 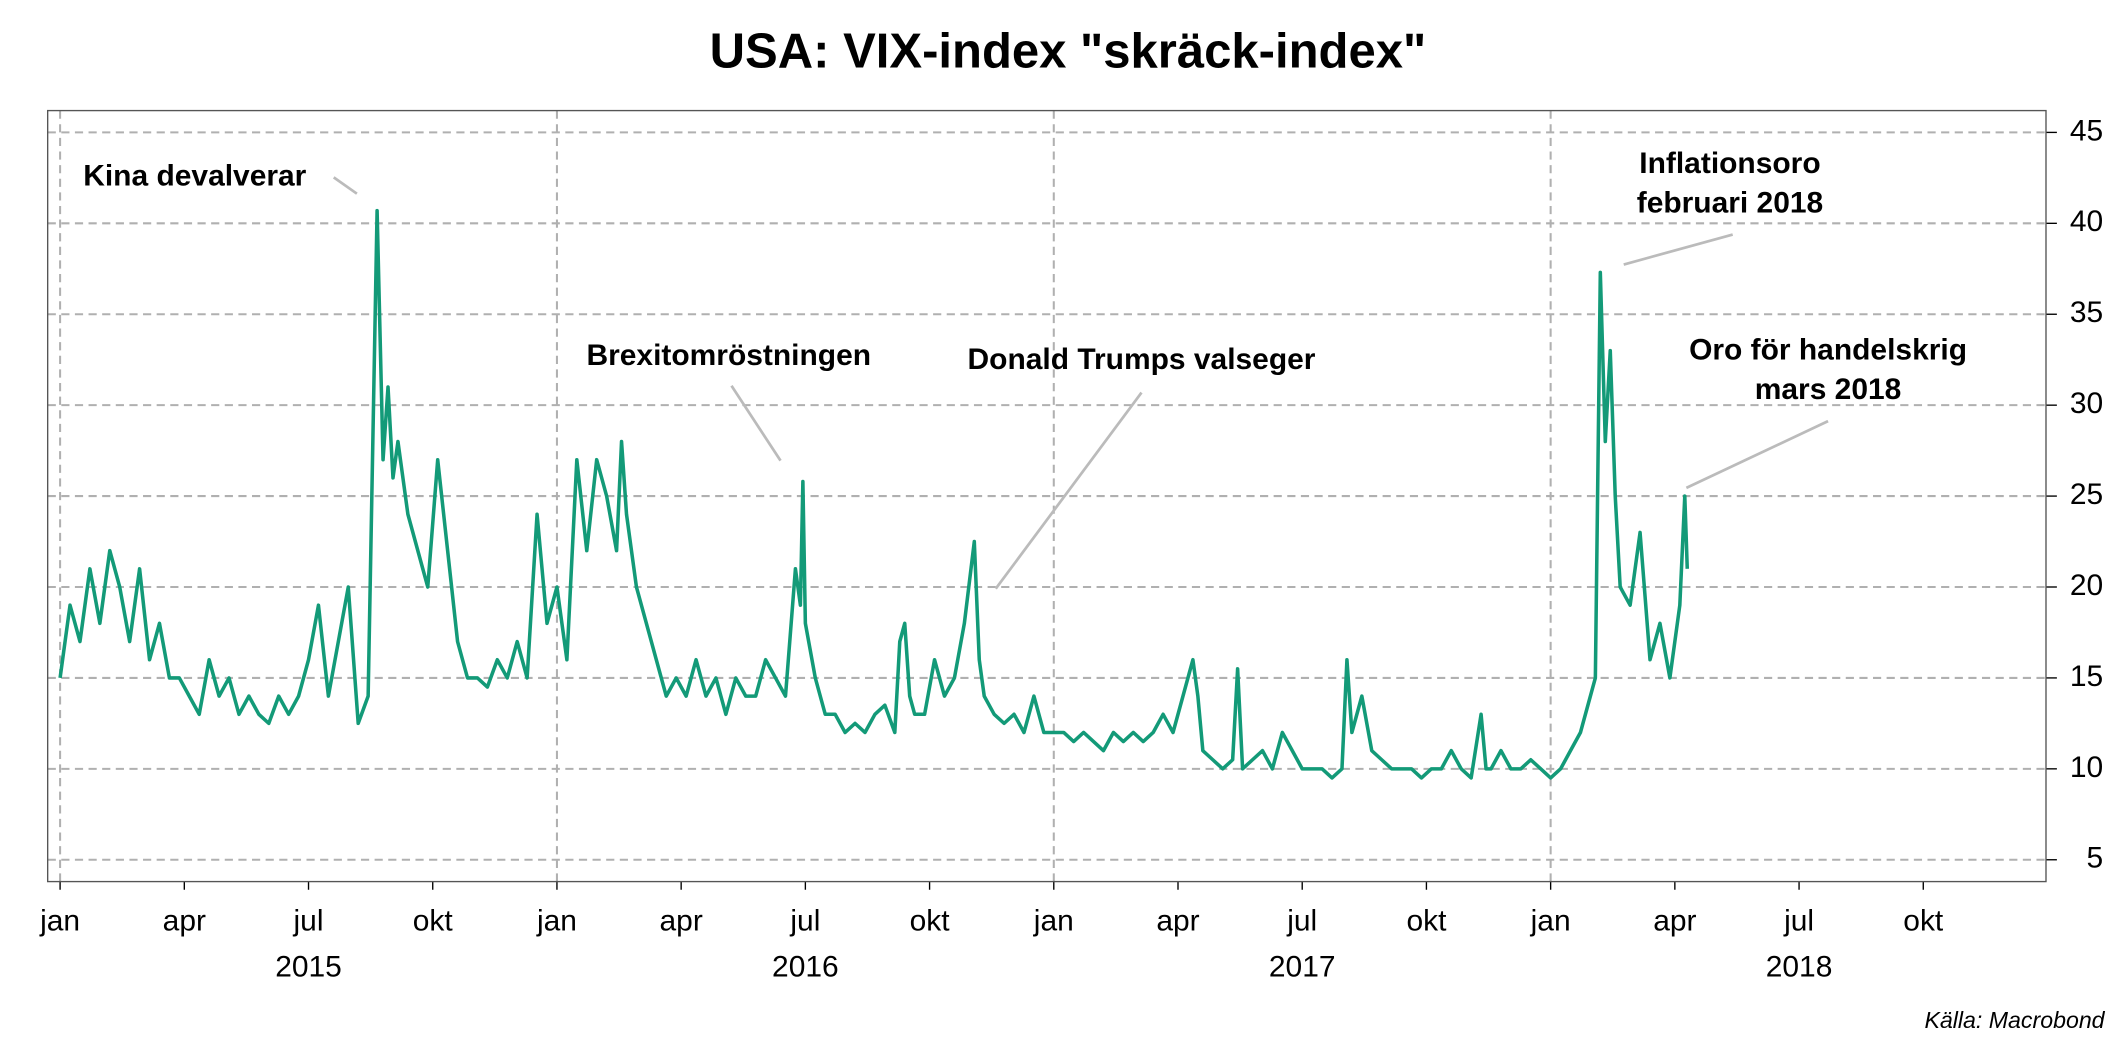 What do you see at coordinates (2095, 858) in the screenshot?
I see `y-tick-label: 5` at bounding box center [2095, 858].